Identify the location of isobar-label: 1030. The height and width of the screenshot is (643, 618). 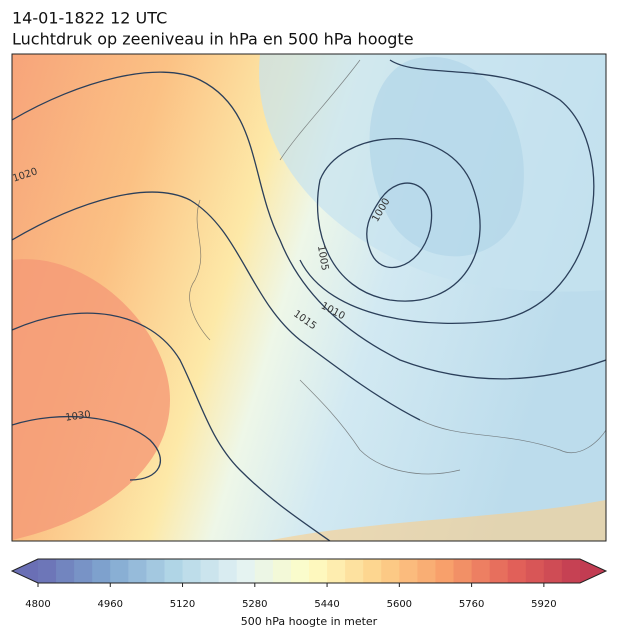
(78, 416).